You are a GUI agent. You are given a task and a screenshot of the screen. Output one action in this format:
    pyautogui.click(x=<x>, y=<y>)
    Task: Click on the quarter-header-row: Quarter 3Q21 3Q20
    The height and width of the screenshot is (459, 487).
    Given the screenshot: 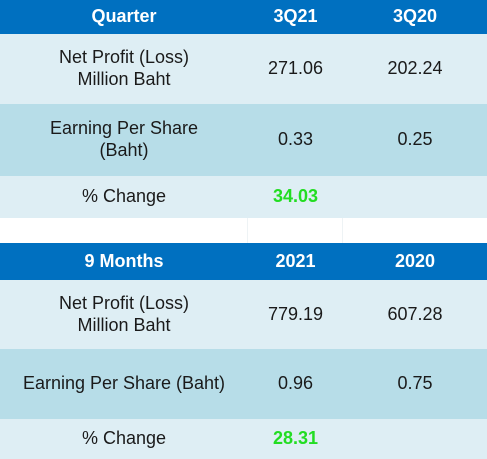 What is the action you would take?
    pyautogui.click(x=243, y=17)
    